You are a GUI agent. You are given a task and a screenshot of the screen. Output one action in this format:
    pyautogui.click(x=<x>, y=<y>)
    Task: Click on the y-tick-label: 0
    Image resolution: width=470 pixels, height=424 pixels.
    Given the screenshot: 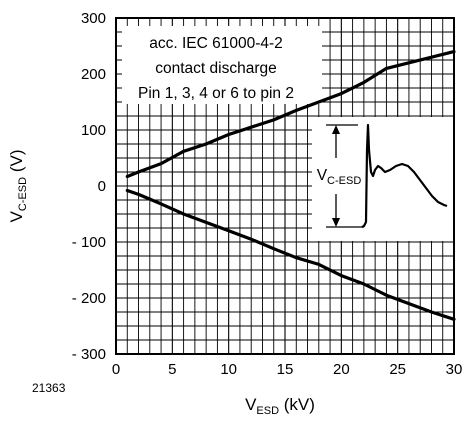 What is the action you would take?
    pyautogui.click(x=102, y=186)
    